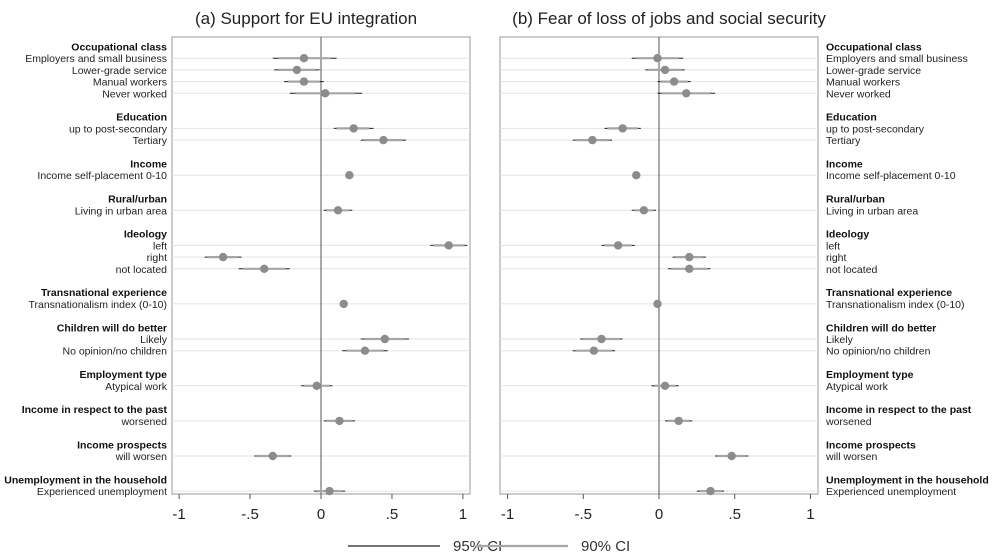 The image size is (994, 558). Describe the element at coordinates (489, 546) in the screenshot. I see `legend: 95% CI 90% CI` at that location.